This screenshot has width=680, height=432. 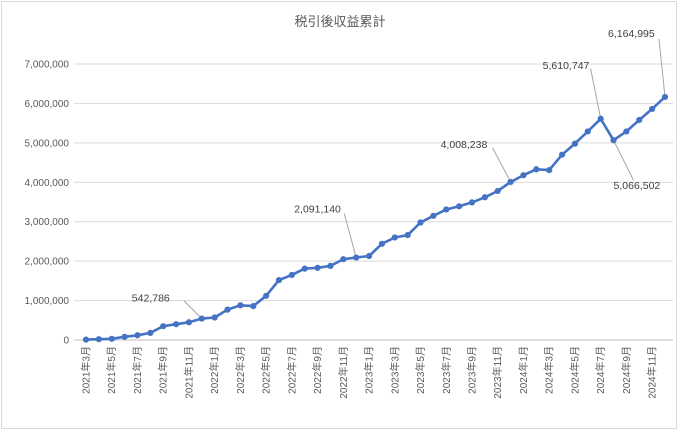 What do you see at coordinates (574, 370) in the screenshot?
I see `x-tick-label: 2024年5月` at bounding box center [574, 370].